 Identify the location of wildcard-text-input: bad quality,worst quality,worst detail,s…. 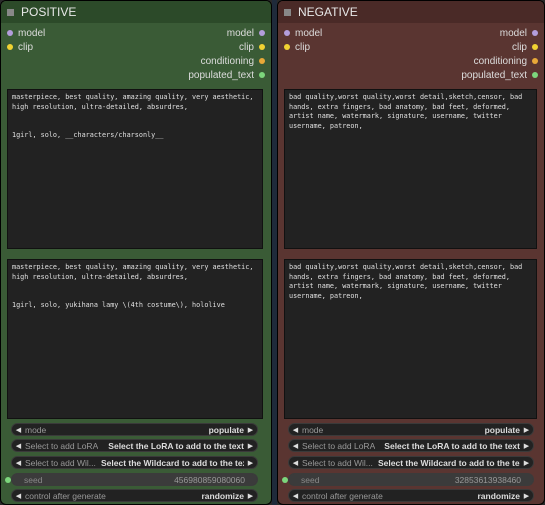
(410, 169).